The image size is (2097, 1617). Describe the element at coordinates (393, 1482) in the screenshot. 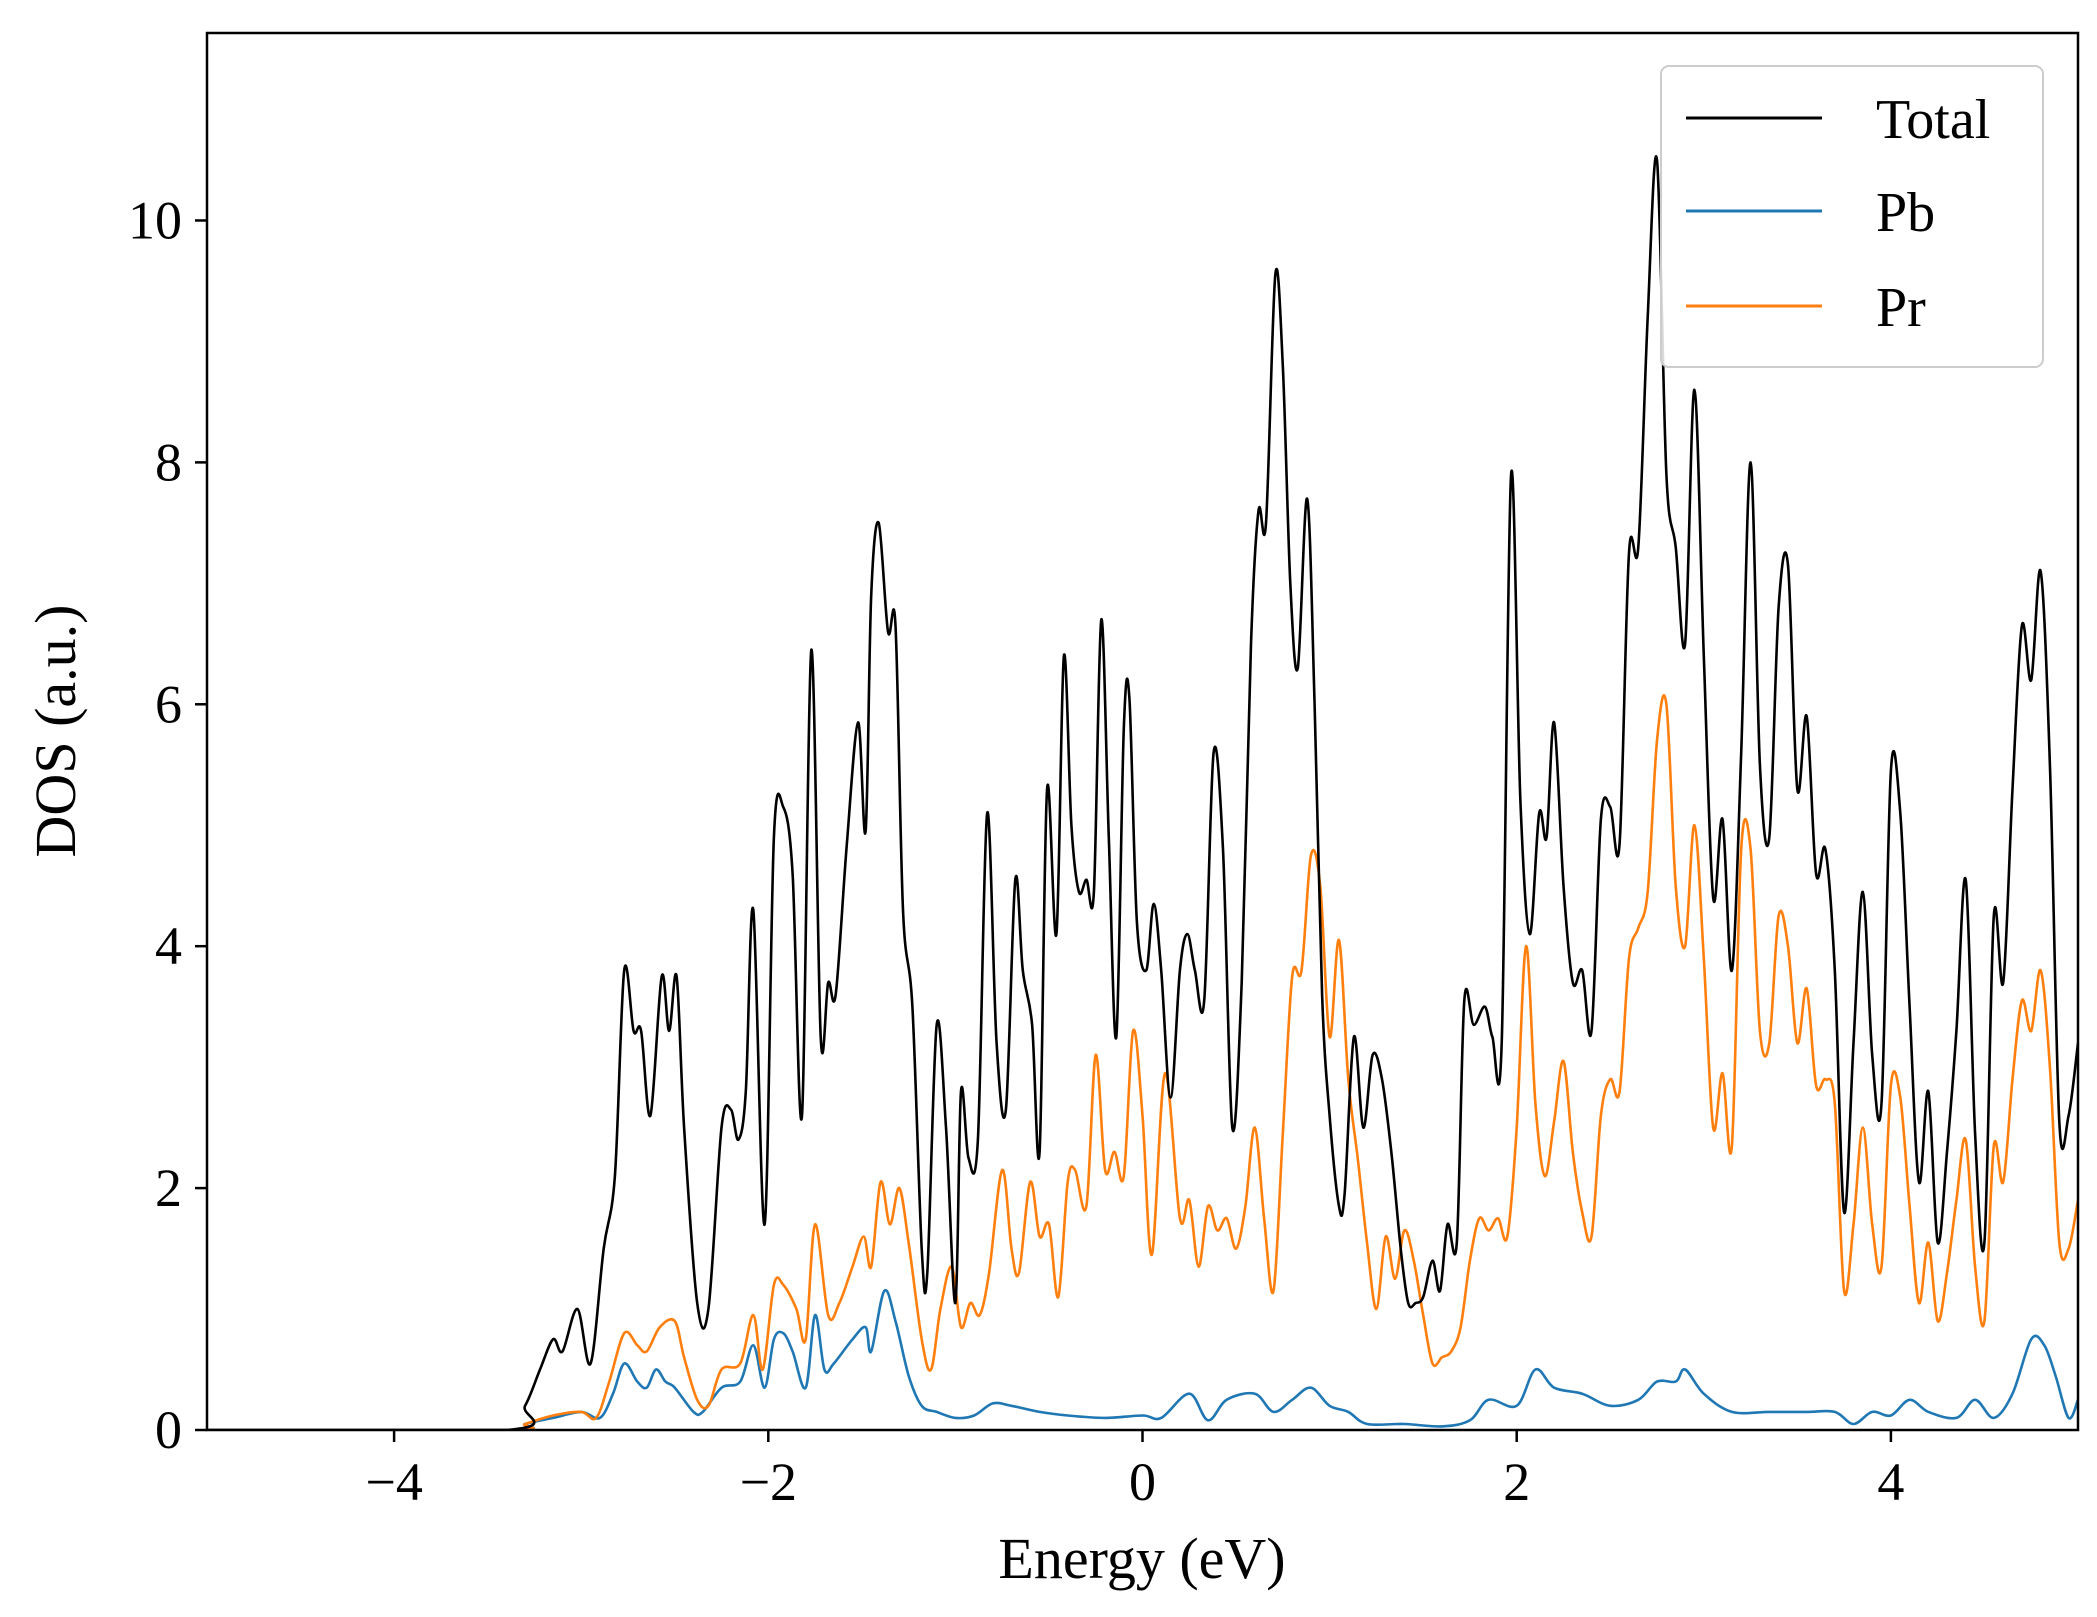

I see `x-tick-label: −4` at that location.